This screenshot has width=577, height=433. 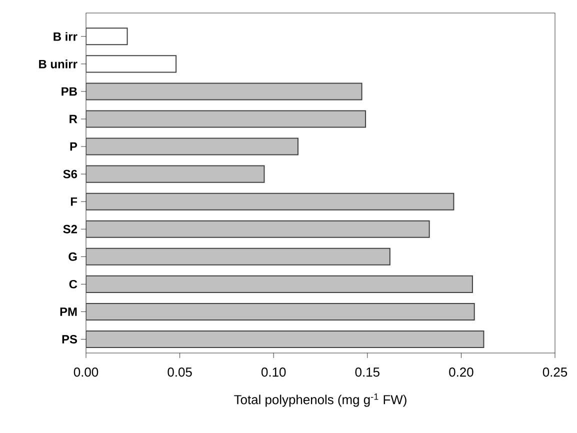 What do you see at coordinates (70, 174) in the screenshot?
I see `y-tick-label: S6` at bounding box center [70, 174].